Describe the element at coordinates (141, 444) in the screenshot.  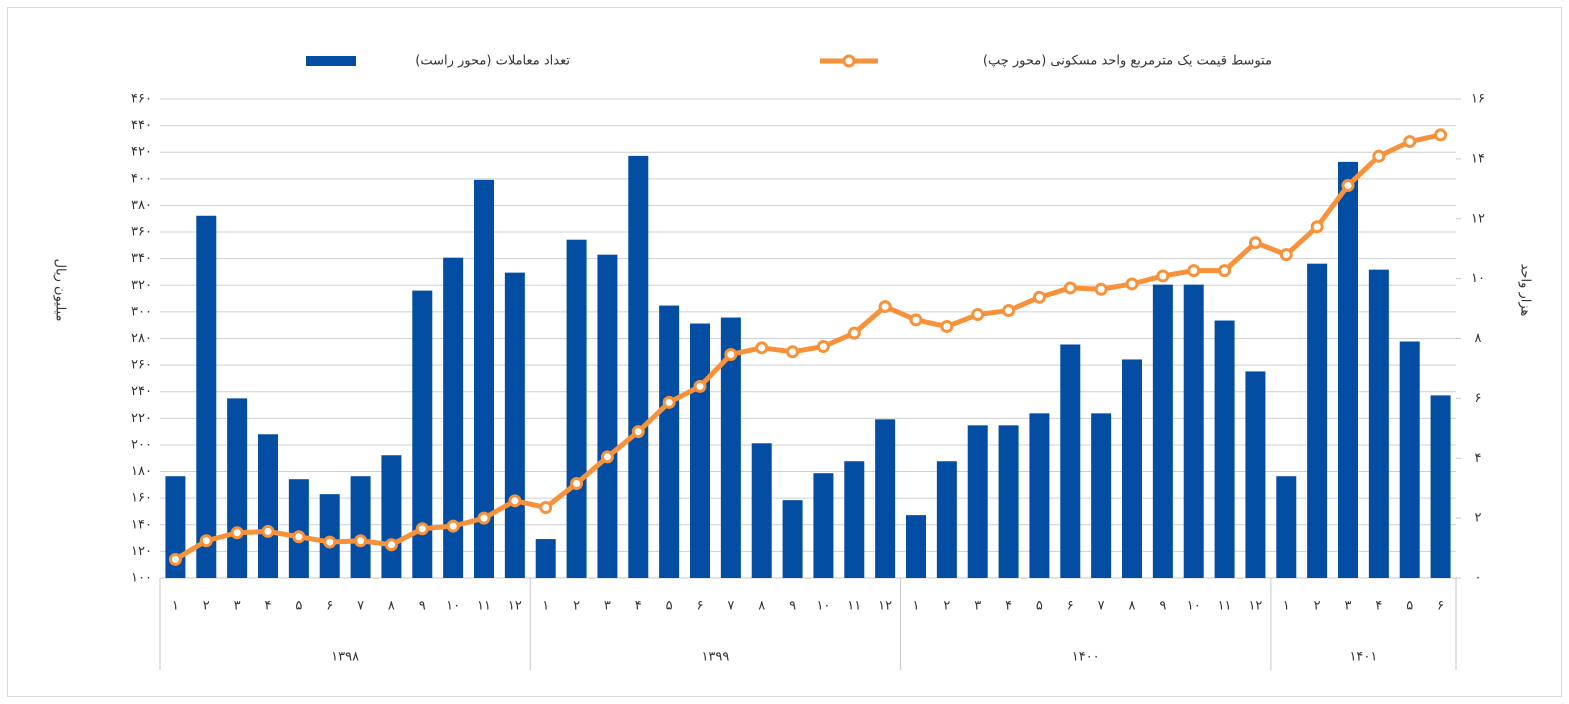
I see `y-tick-label: ۲۰۰` at that location.